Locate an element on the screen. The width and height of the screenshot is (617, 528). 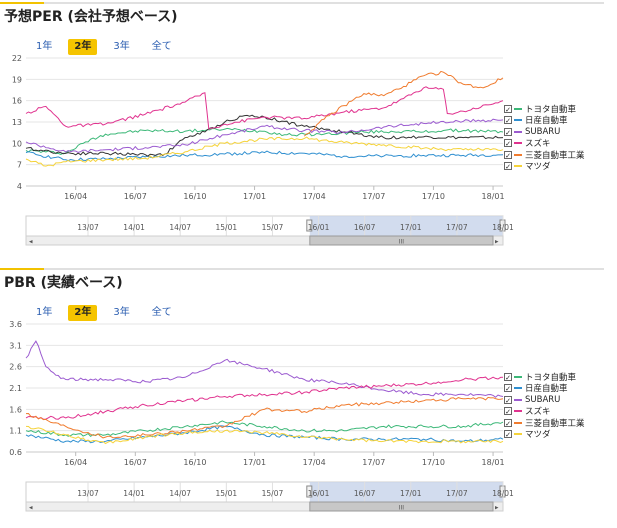
y-tick-label: 4 is located at coordinates (19, 186).